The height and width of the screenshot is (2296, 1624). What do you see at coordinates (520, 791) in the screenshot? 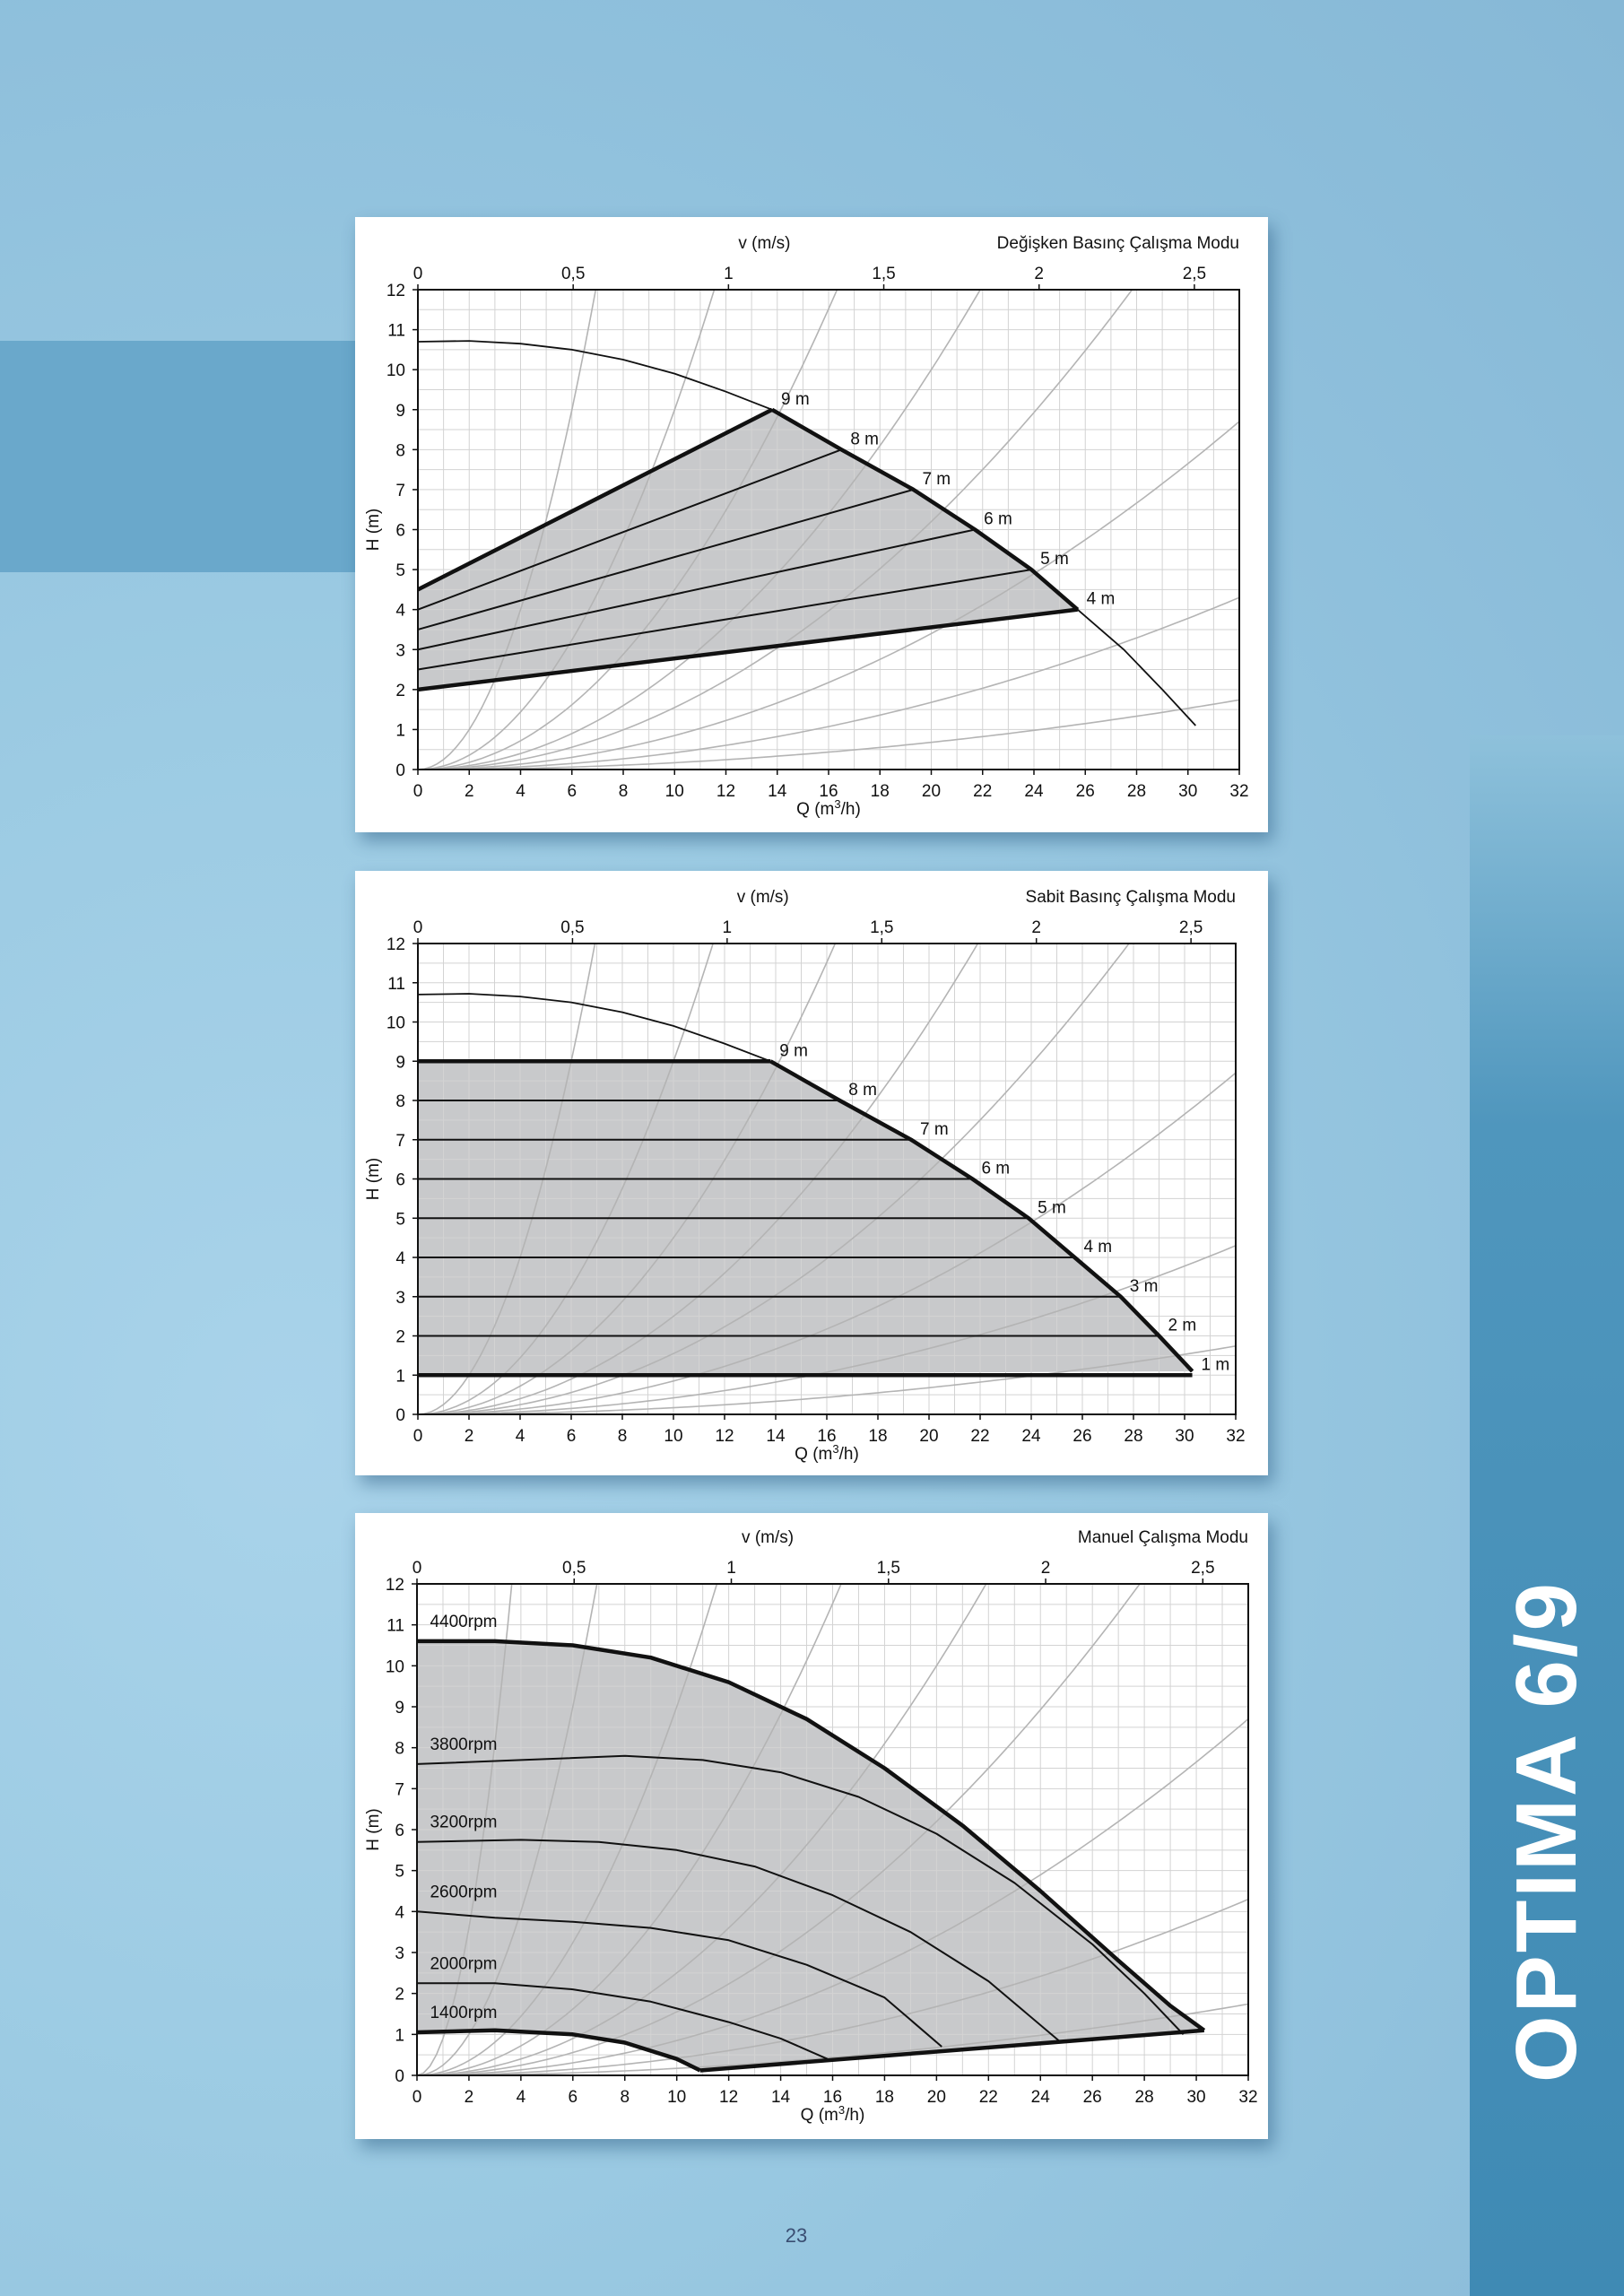
I see `x-tick-label: 4` at bounding box center [520, 791].